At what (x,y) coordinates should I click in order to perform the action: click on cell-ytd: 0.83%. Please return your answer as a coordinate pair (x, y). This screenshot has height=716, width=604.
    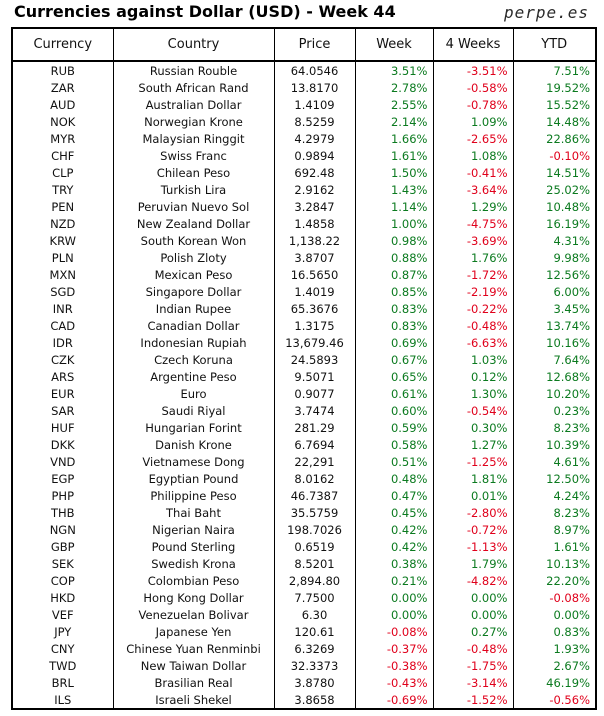
    Looking at the image, I should click on (554, 631).